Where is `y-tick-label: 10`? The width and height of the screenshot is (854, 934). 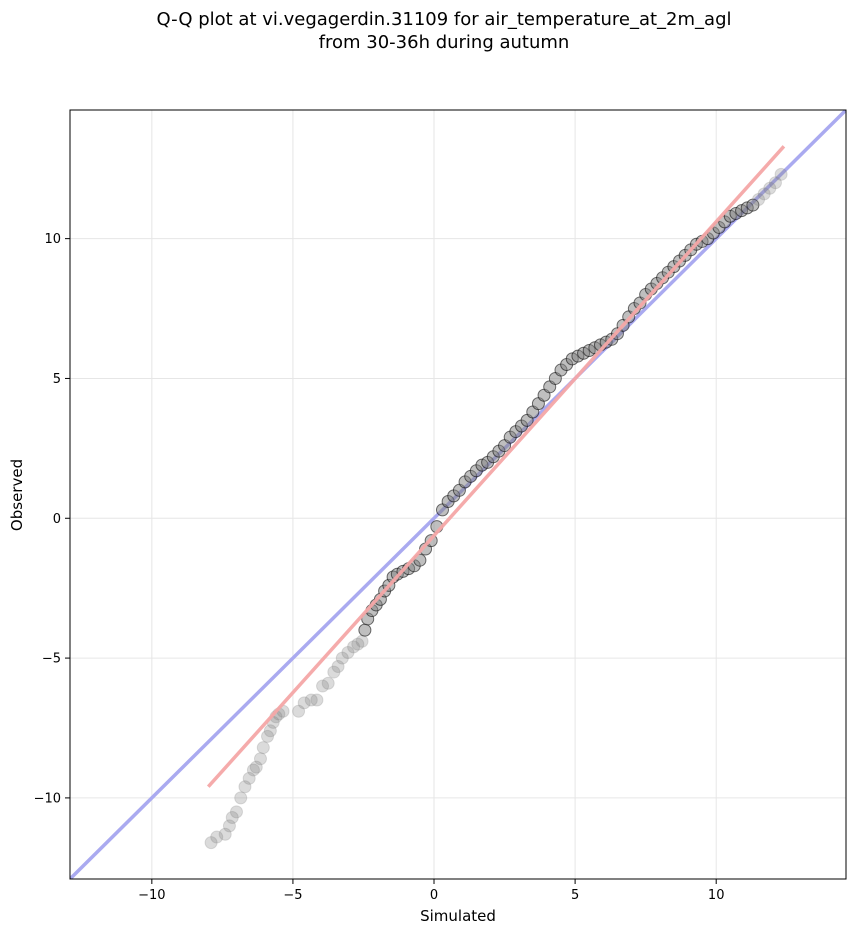
y-tick-label: 10 is located at coordinates (52, 239).